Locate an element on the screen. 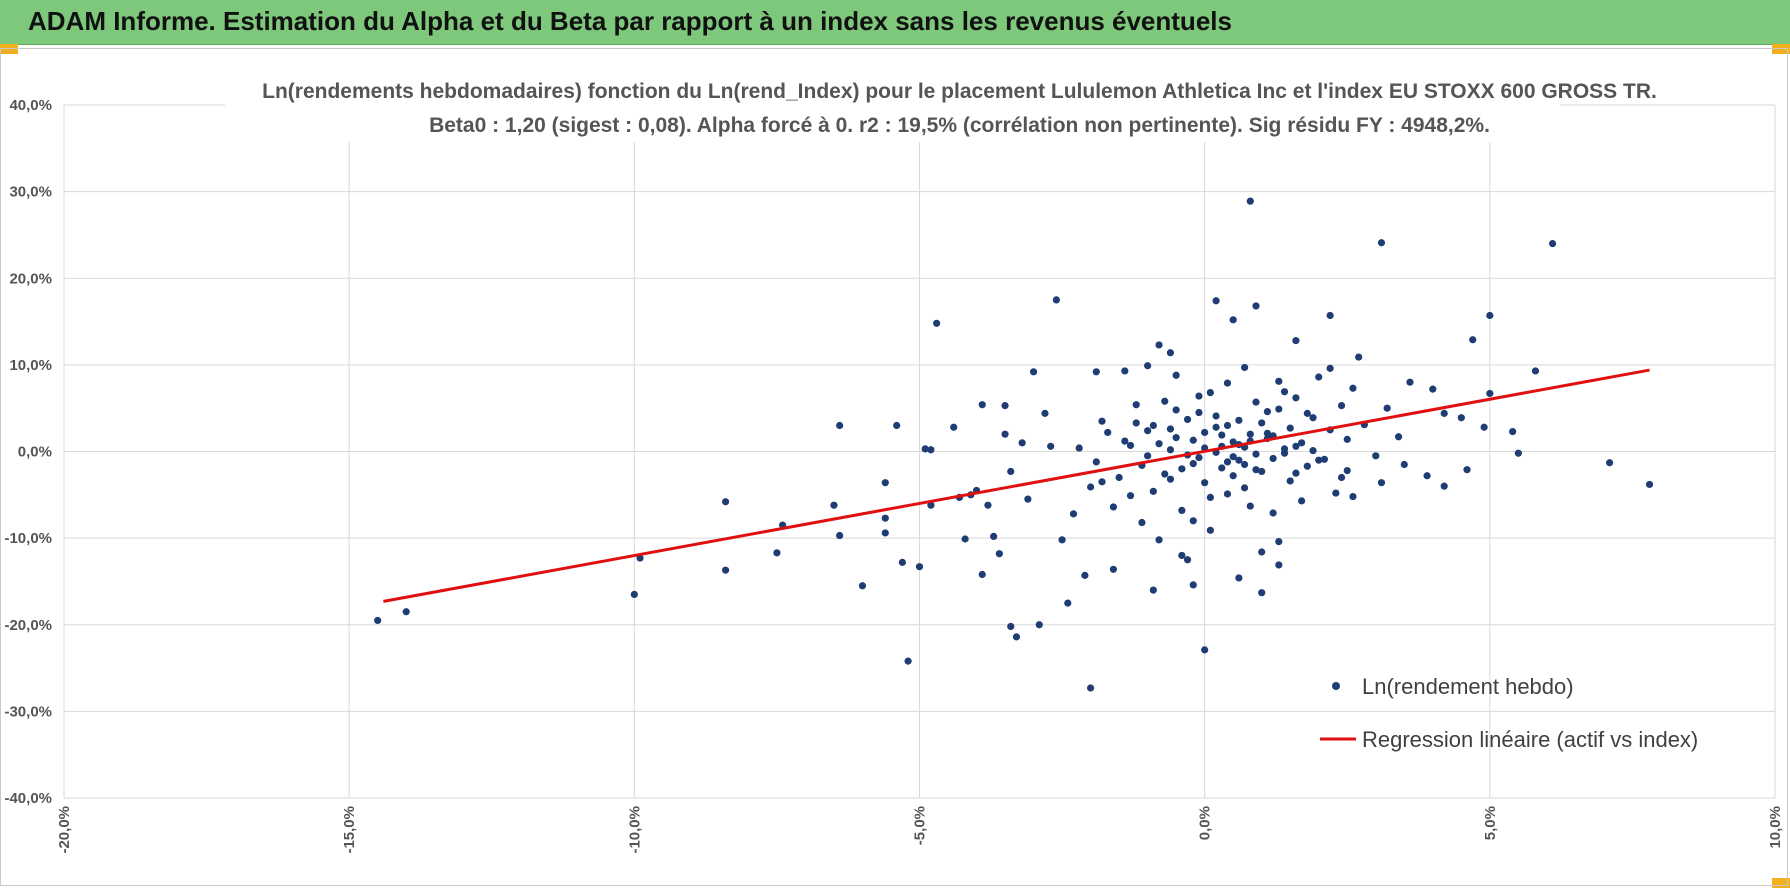  y-tick-label: 30,0% is located at coordinates (30, 192).